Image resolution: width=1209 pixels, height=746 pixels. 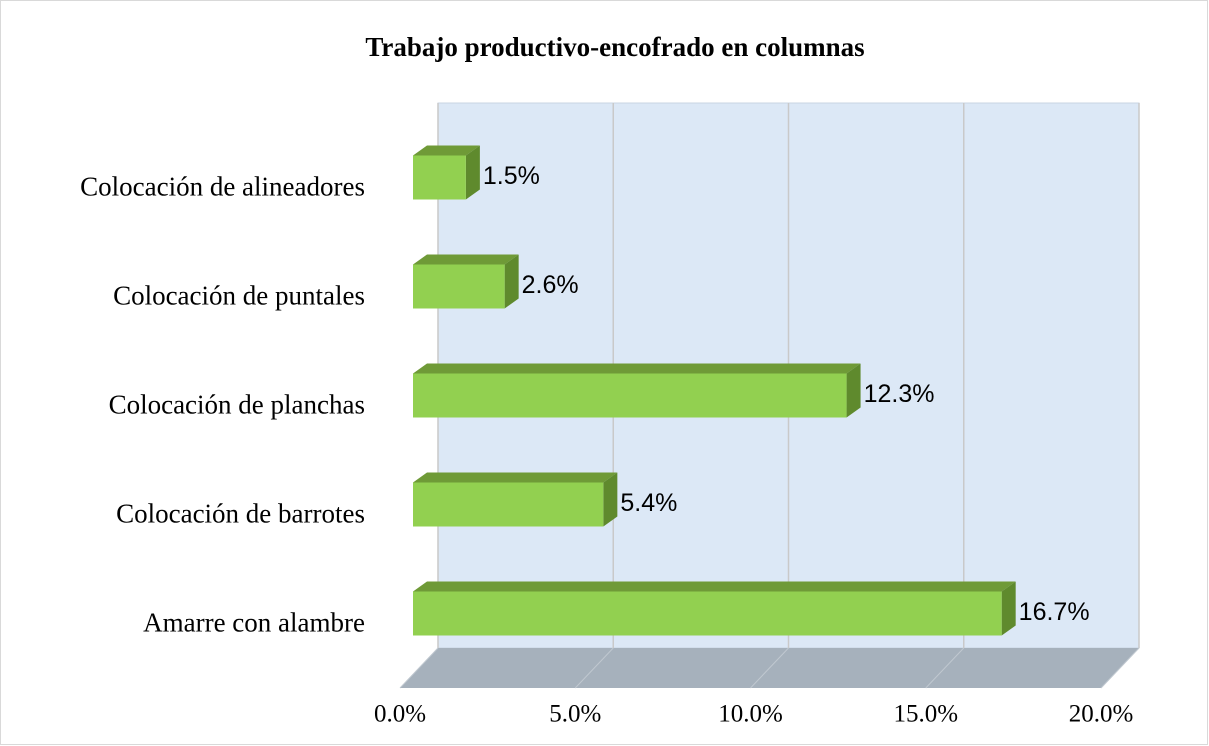 I want to click on data-label: 16.7%, so click(x=1054, y=612).